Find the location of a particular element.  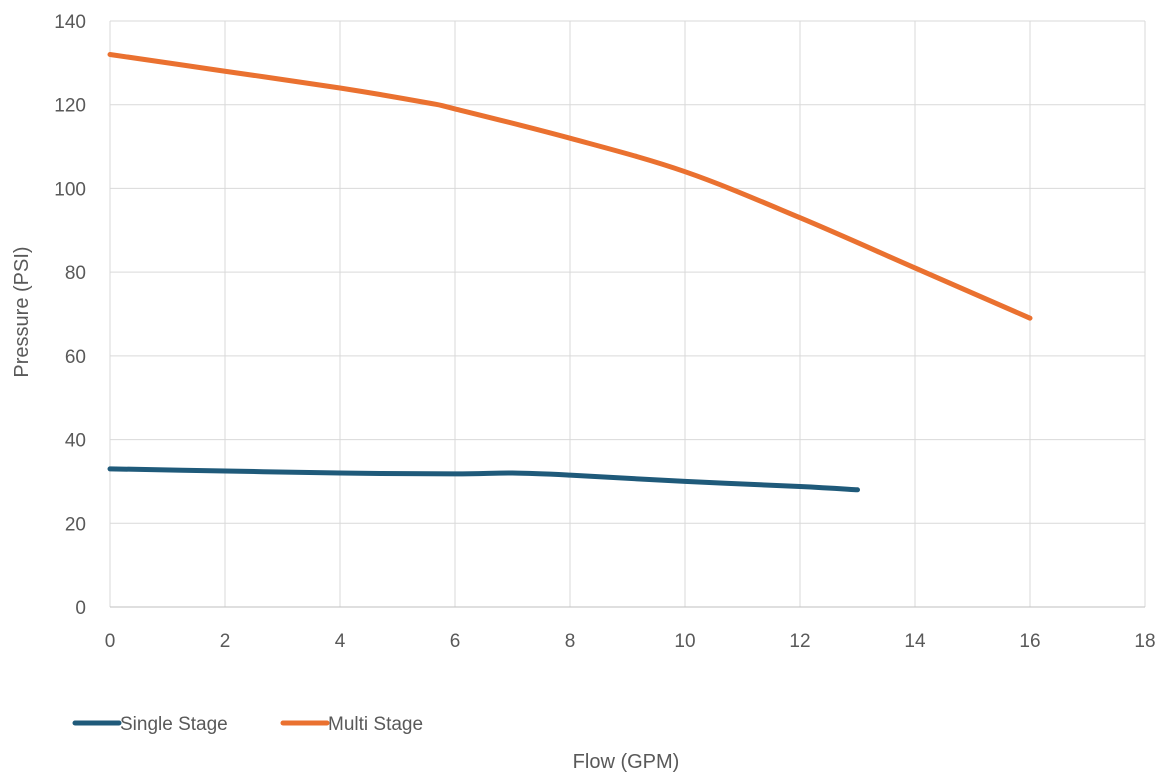

x-tick-label: 14 is located at coordinates (915, 641).